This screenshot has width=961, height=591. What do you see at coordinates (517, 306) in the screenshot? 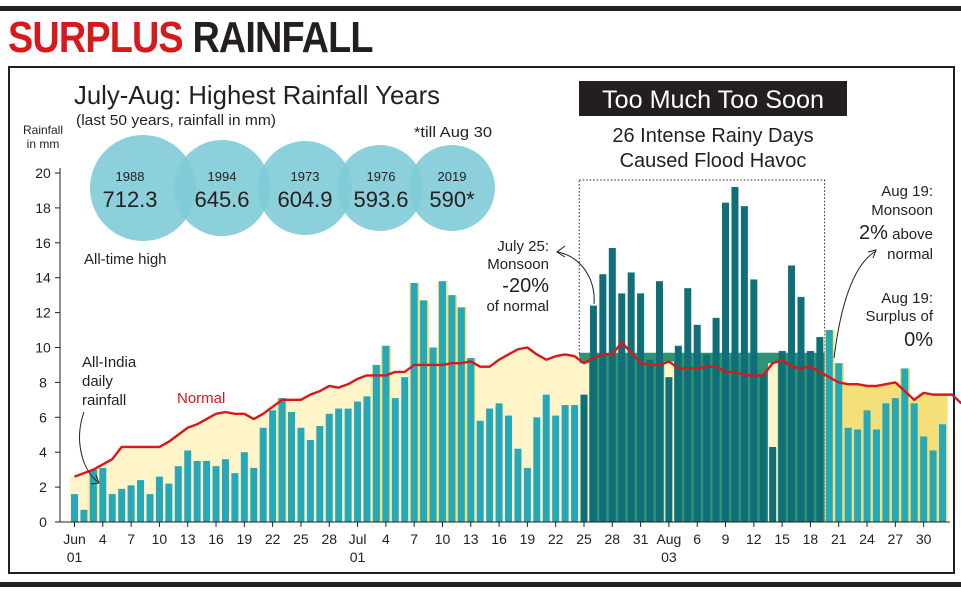
I see `july25-l4: of normal` at bounding box center [517, 306].